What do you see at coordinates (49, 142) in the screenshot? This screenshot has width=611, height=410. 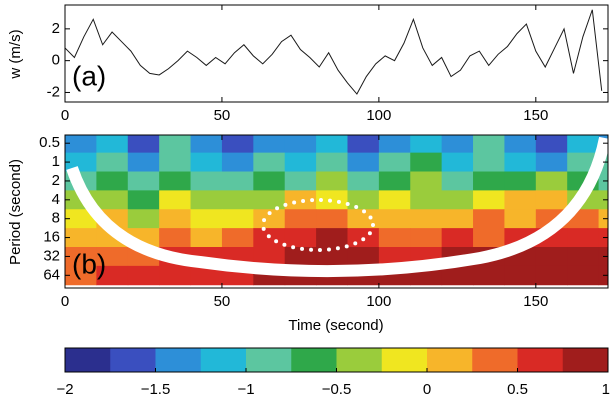 I see `y-tick-label: 0.5` at bounding box center [49, 142].